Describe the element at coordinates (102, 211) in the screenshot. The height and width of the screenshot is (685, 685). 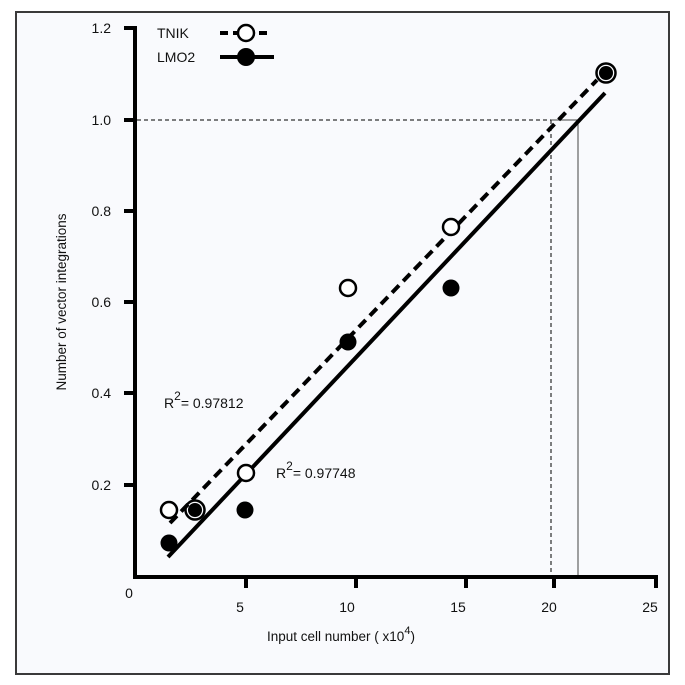
I see `y-tick-0.8: 0.8` at that location.